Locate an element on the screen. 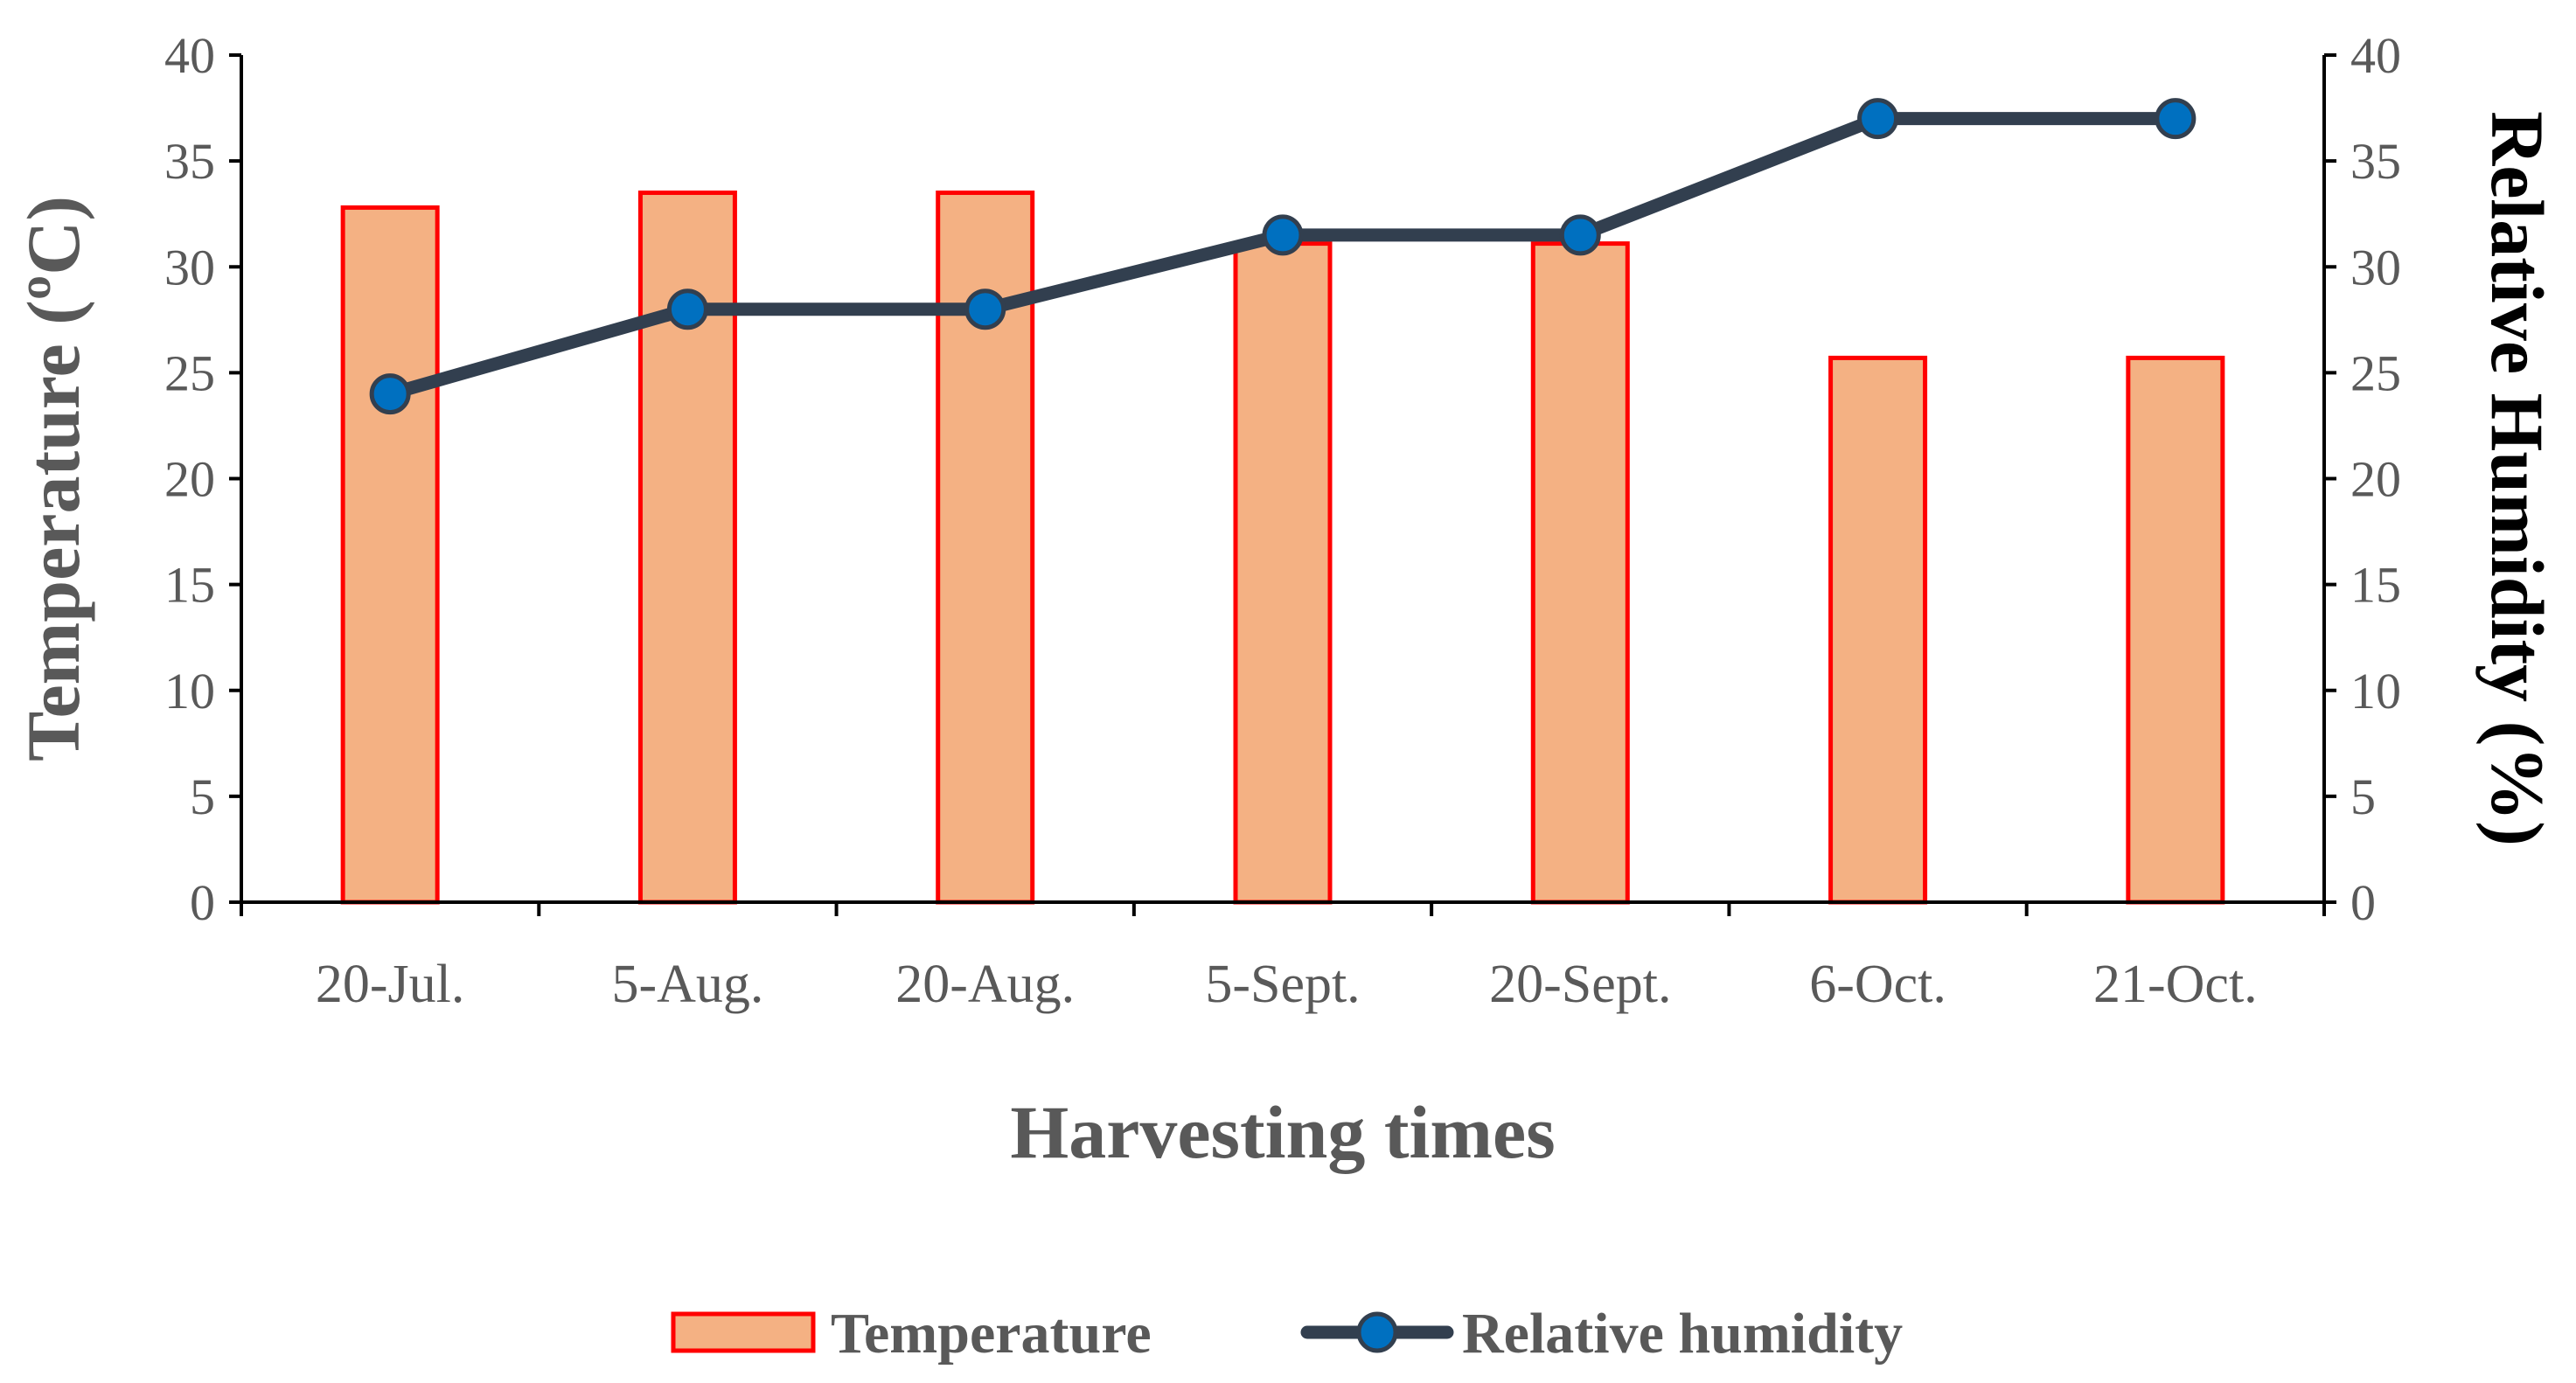 This screenshot has width=2576, height=1383. y2-tick-label-4: 20 is located at coordinates (2375, 479).